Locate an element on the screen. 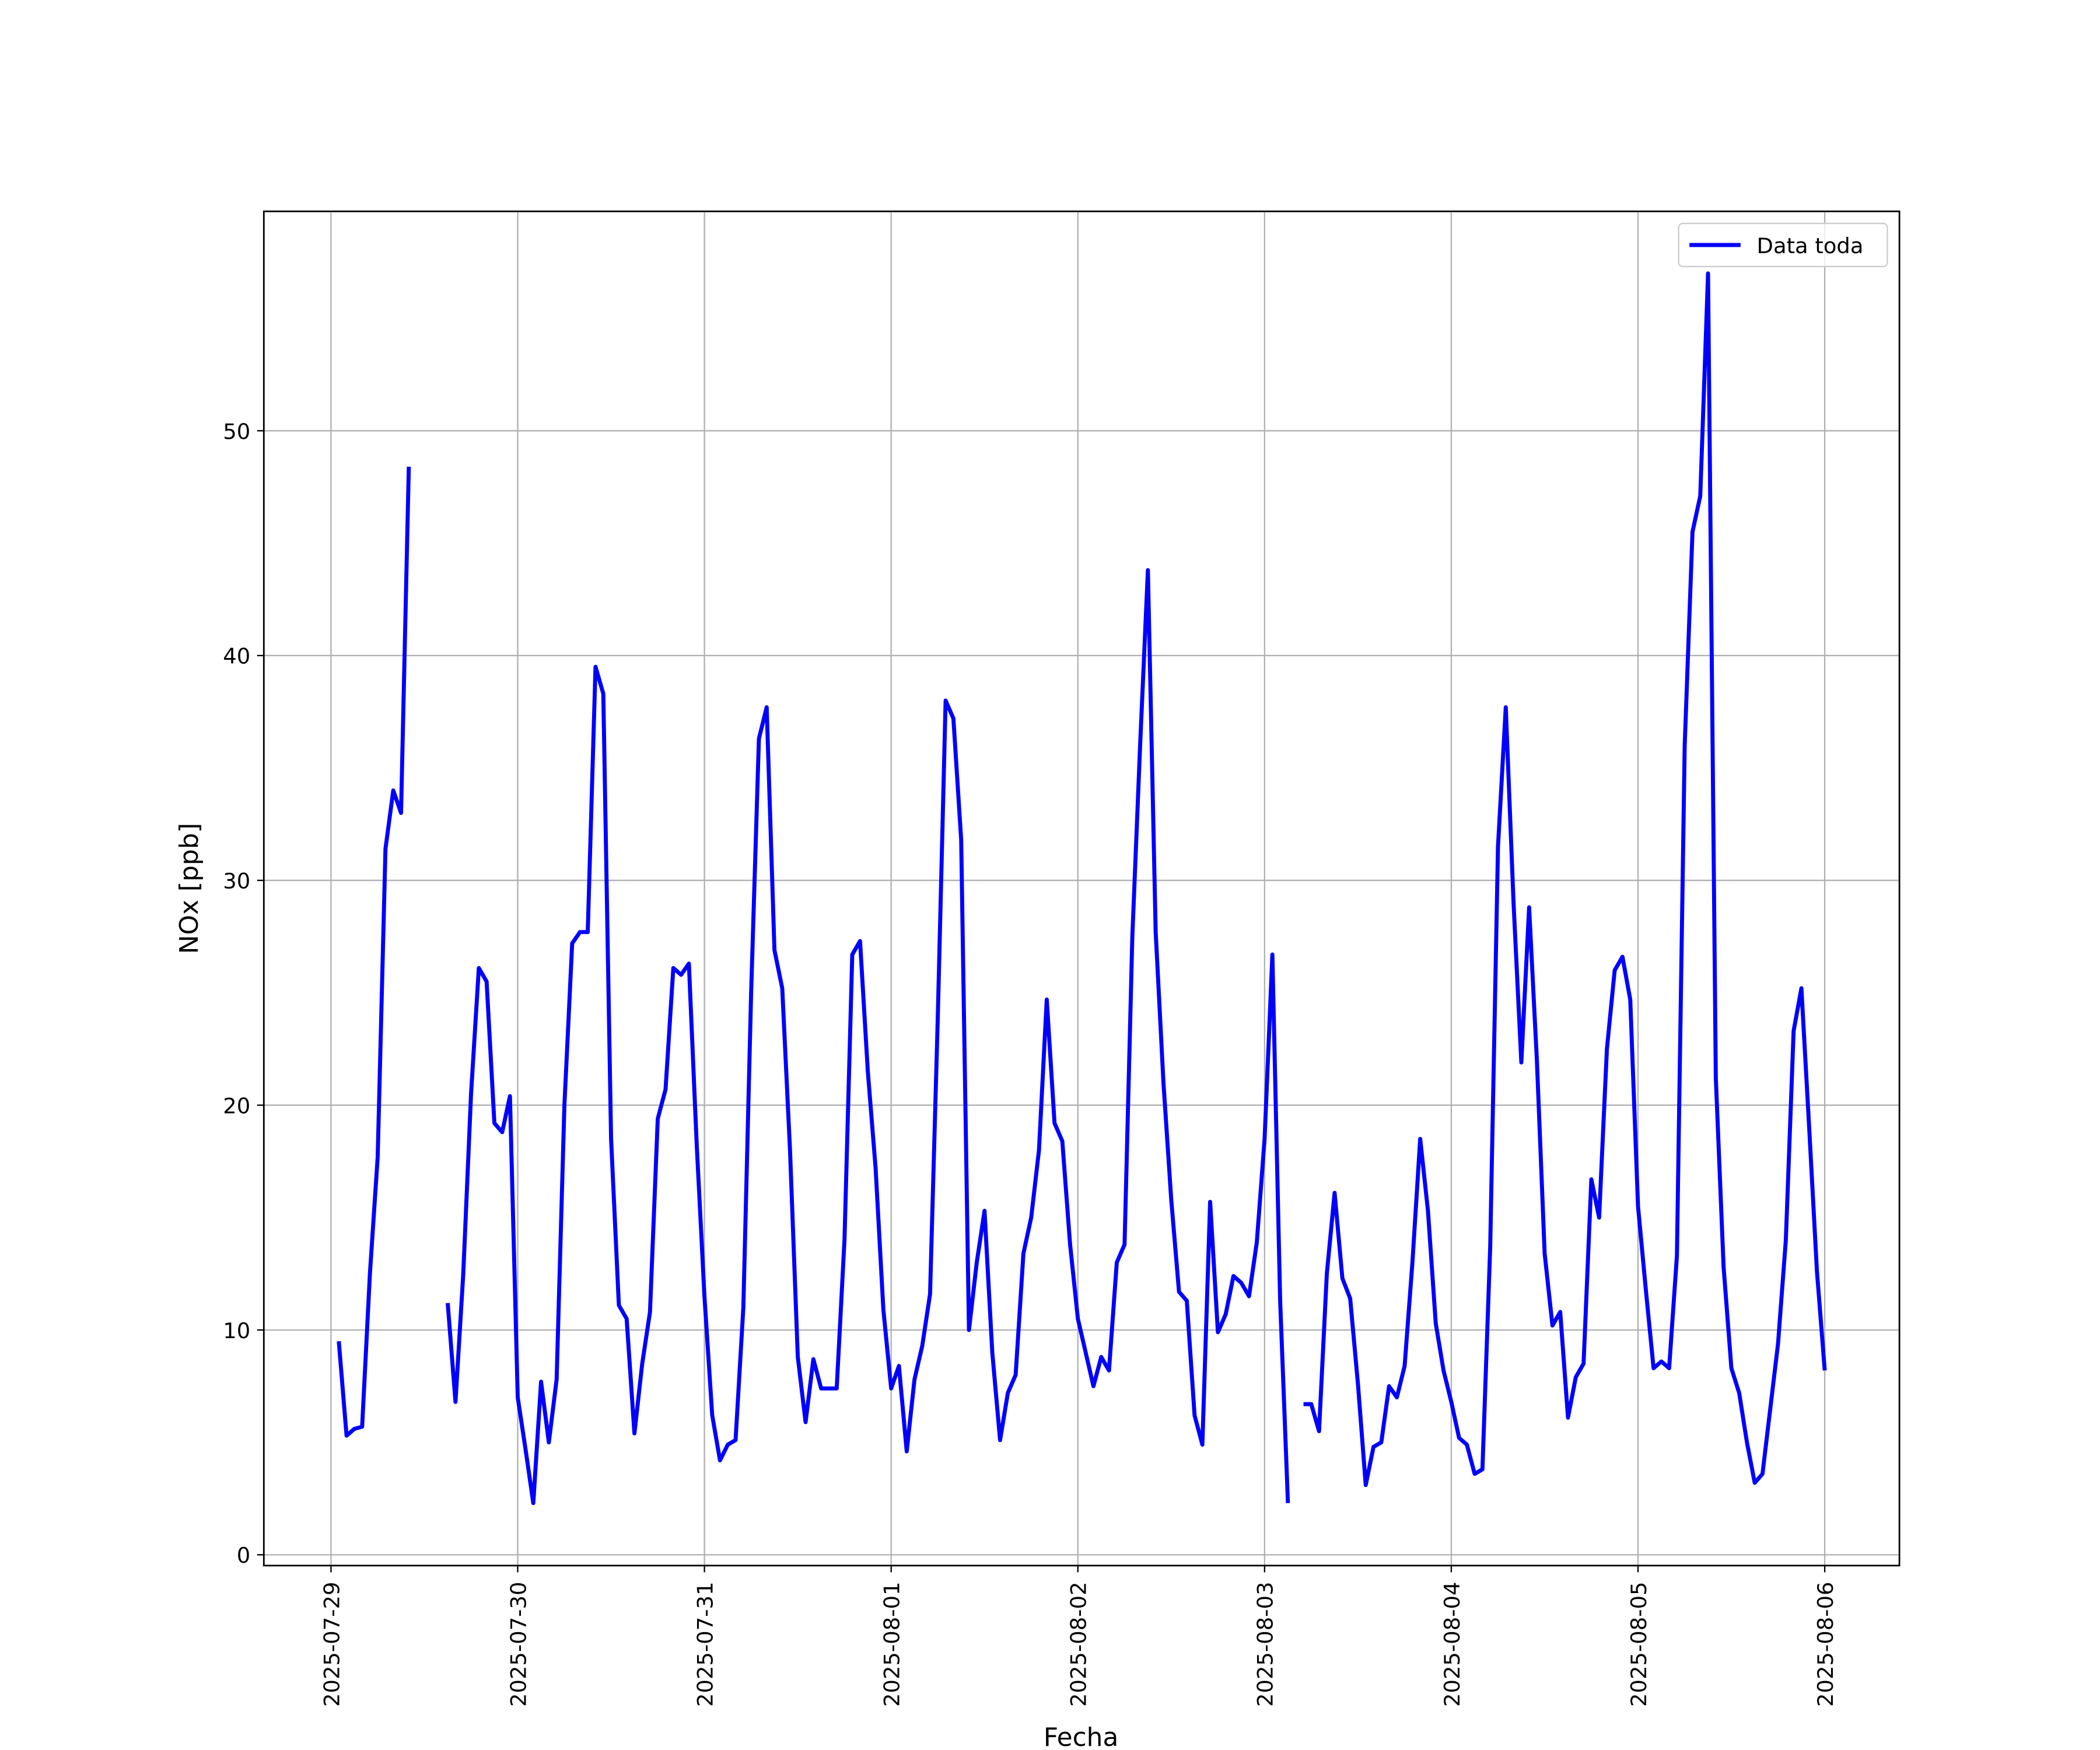 The height and width of the screenshot is (1750, 2100). x-tick-label: 2025-08-03 is located at coordinates (1265, 1644).